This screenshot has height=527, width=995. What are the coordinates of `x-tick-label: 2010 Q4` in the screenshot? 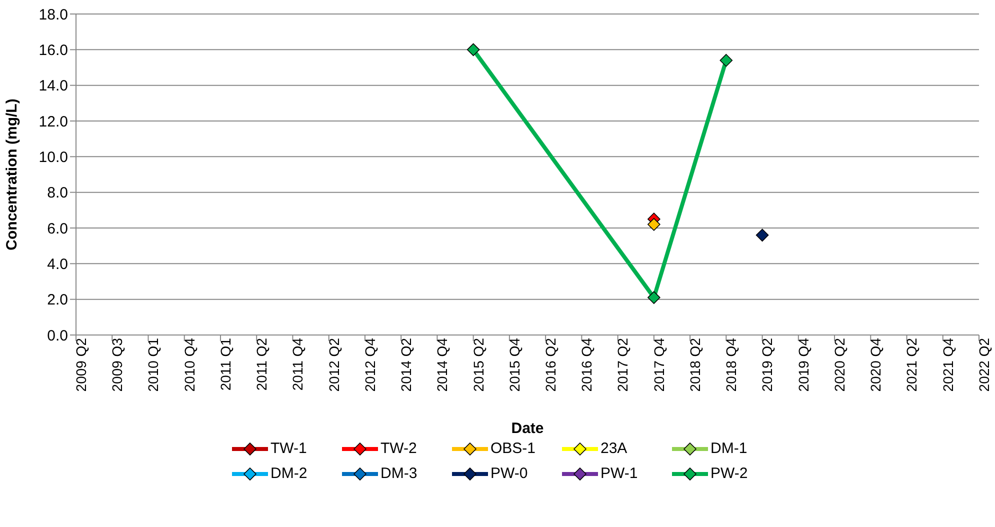 It's located at (189, 365).